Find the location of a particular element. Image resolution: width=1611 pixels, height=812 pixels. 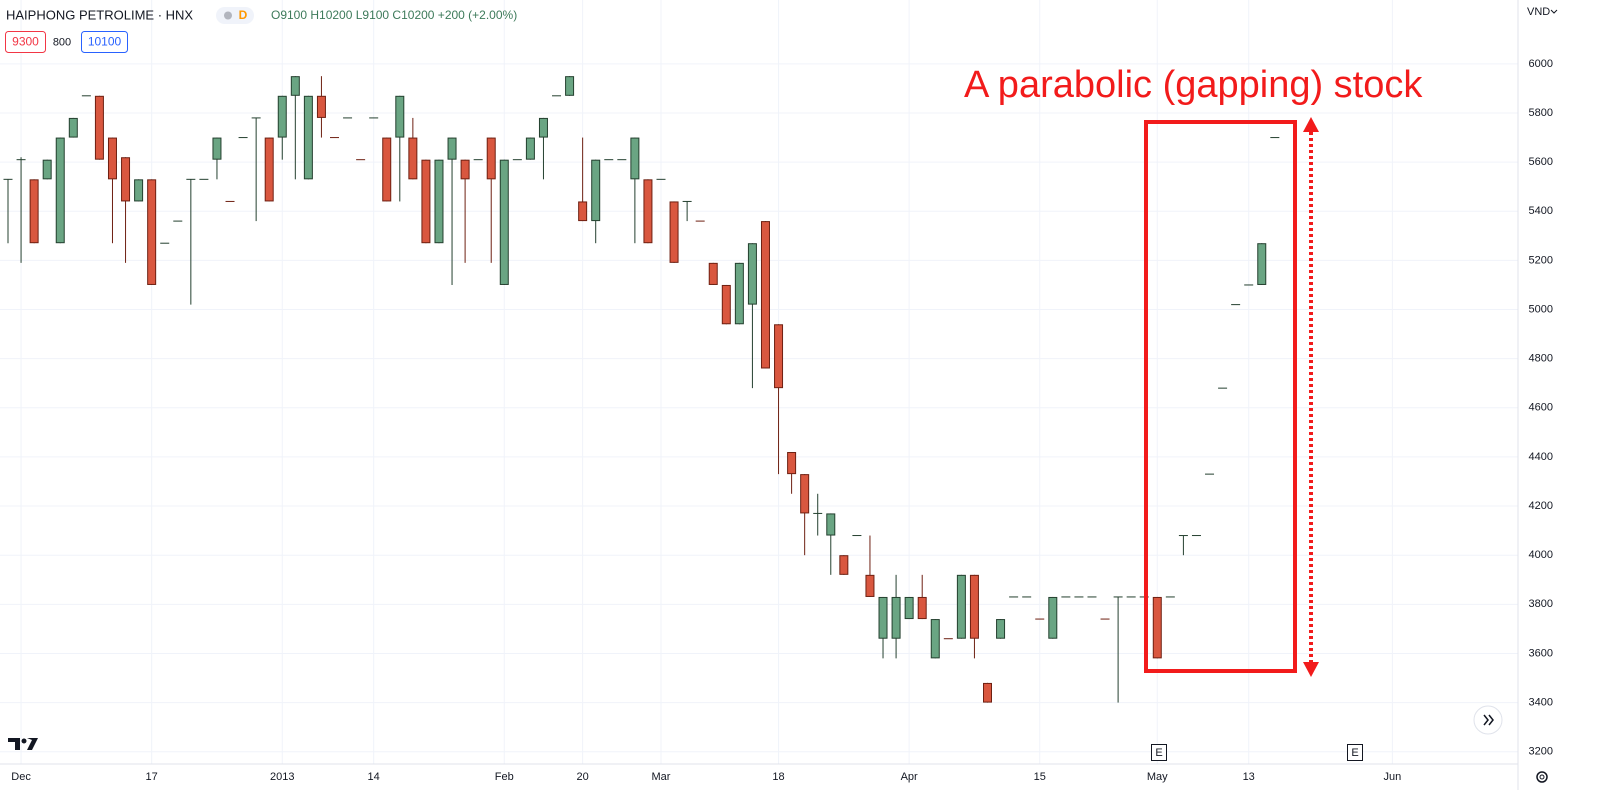

spread: 800 is located at coordinates (62, 42).